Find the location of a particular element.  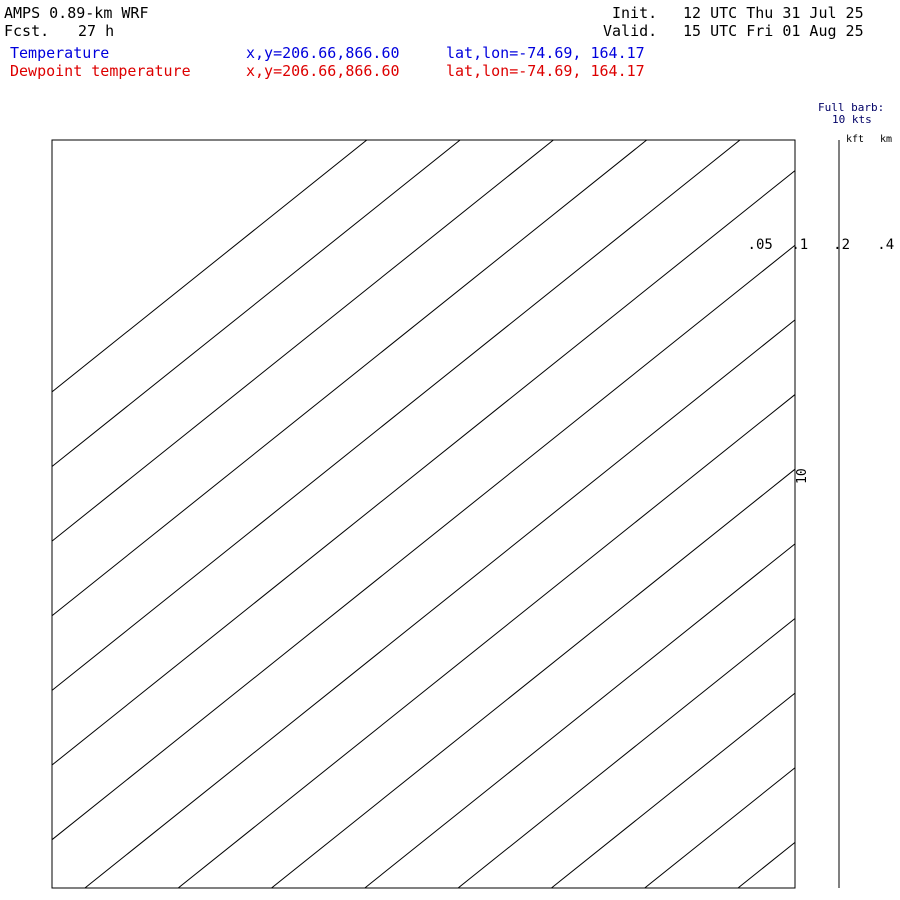

forecast-hours: 27 h is located at coordinates (96, 31).